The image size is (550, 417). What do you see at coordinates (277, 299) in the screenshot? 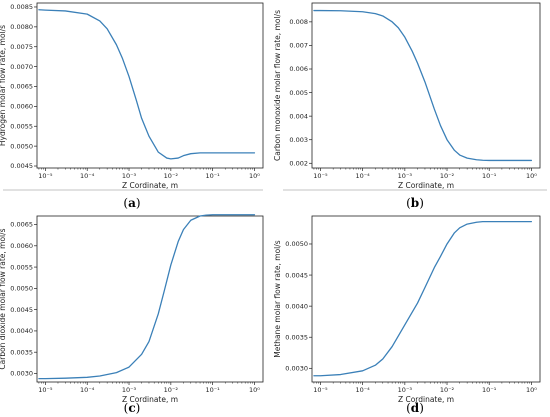
I see `y-axis-label: Methane molar flow rate, mol/s` at bounding box center [277, 299].